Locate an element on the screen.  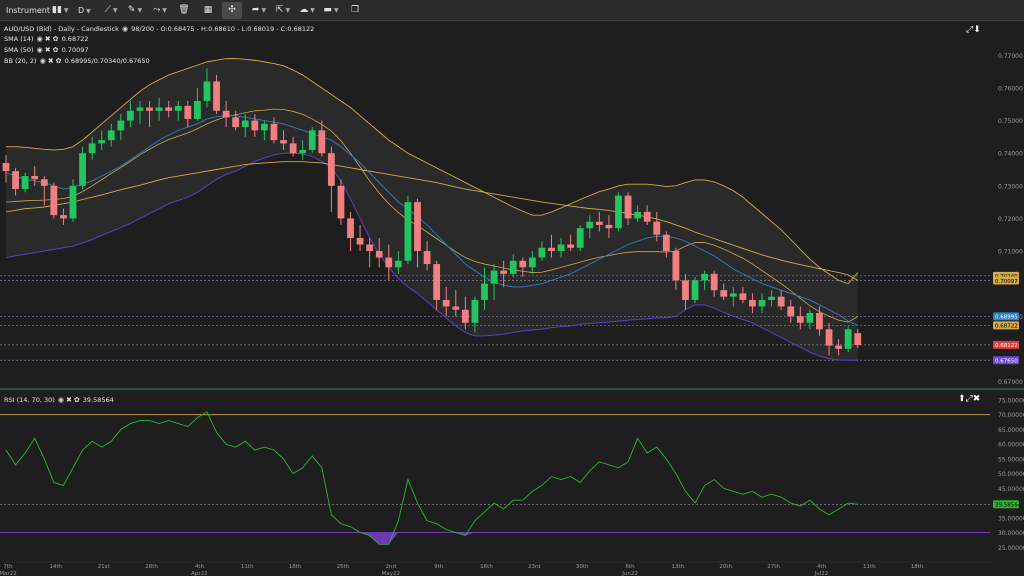
pencil-icon: ✎ ▼ is located at coordinates (135, 10).